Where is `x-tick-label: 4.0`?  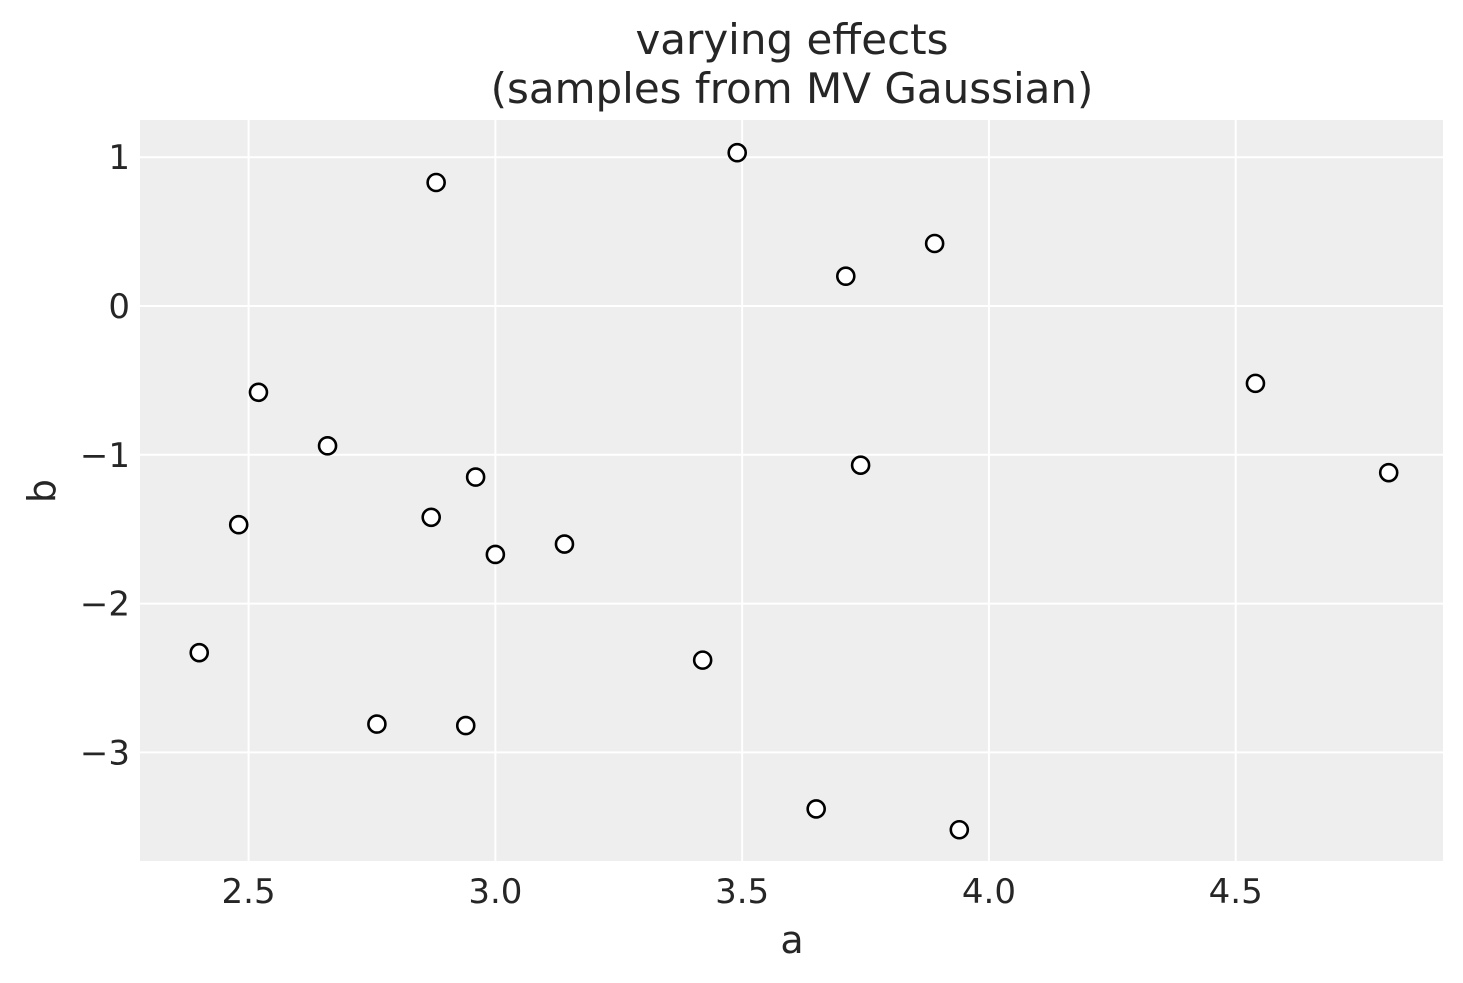 x-tick-label: 4.0 is located at coordinates (989, 892).